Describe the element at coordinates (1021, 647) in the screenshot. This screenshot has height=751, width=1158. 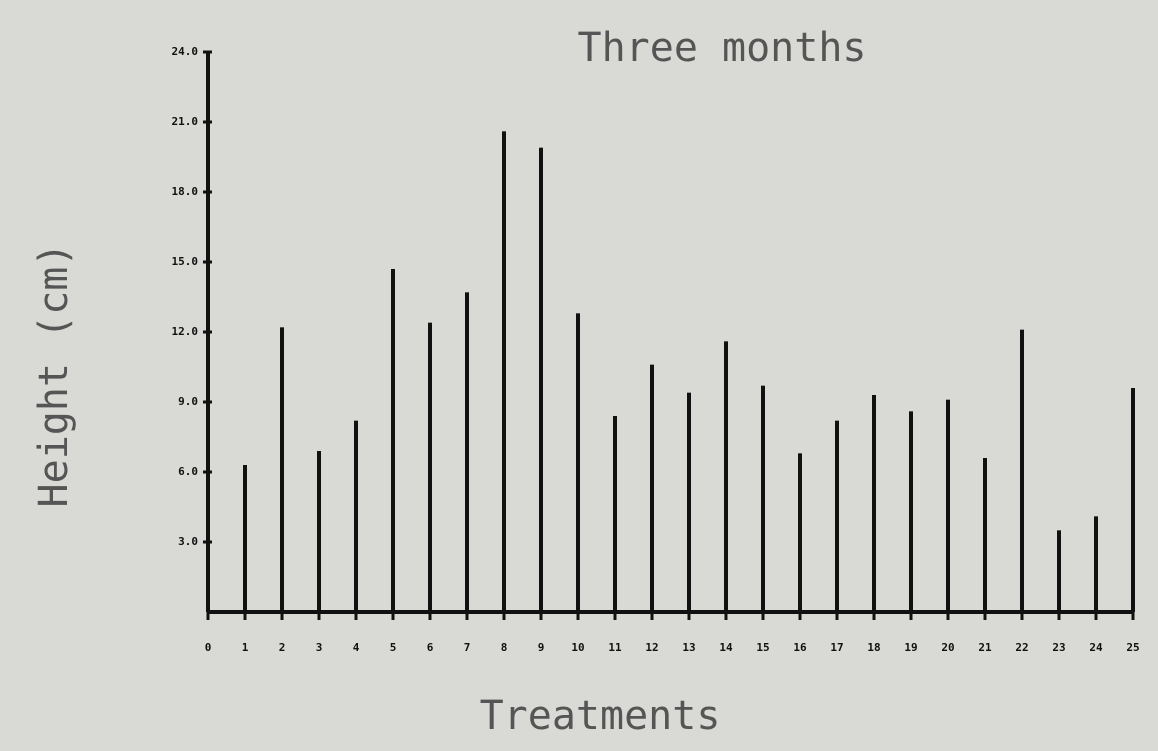
I see `x-tick-label: 22` at that location.